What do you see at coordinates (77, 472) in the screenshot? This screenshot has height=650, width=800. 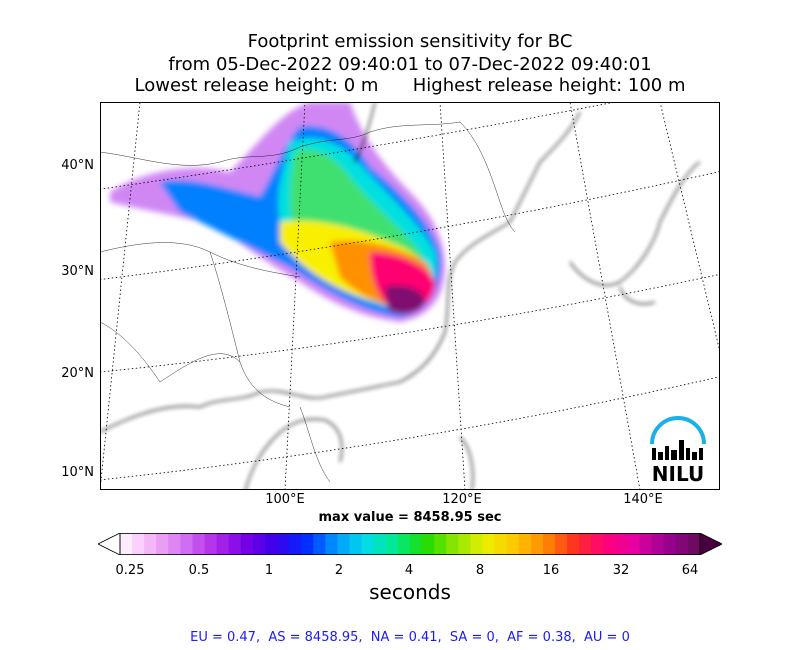 I see `lat-label-10n: 10°N` at bounding box center [77, 472].